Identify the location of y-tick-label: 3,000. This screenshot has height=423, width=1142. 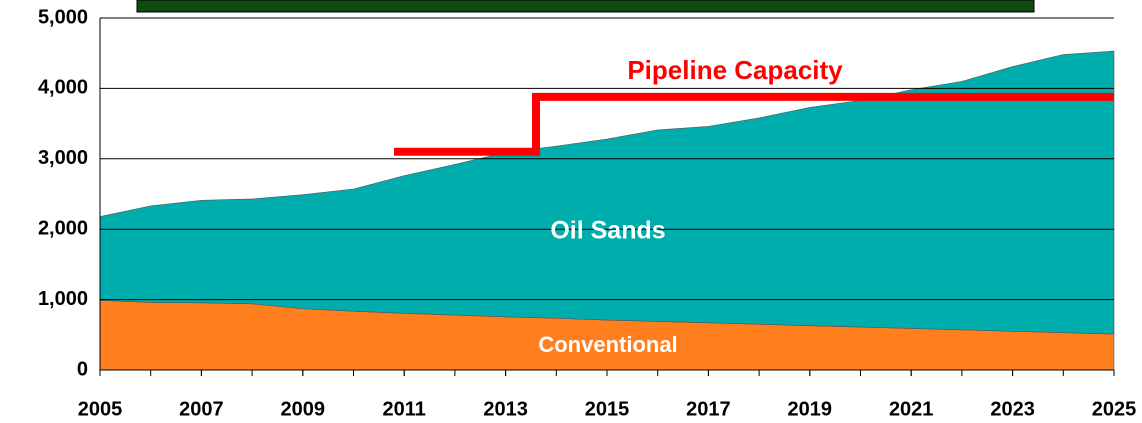
(63, 158).